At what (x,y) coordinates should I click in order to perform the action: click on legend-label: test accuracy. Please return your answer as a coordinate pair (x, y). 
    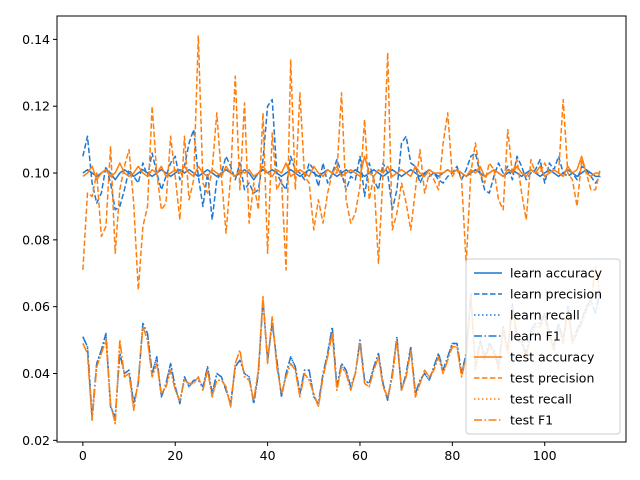
    Looking at the image, I should click on (552, 357).